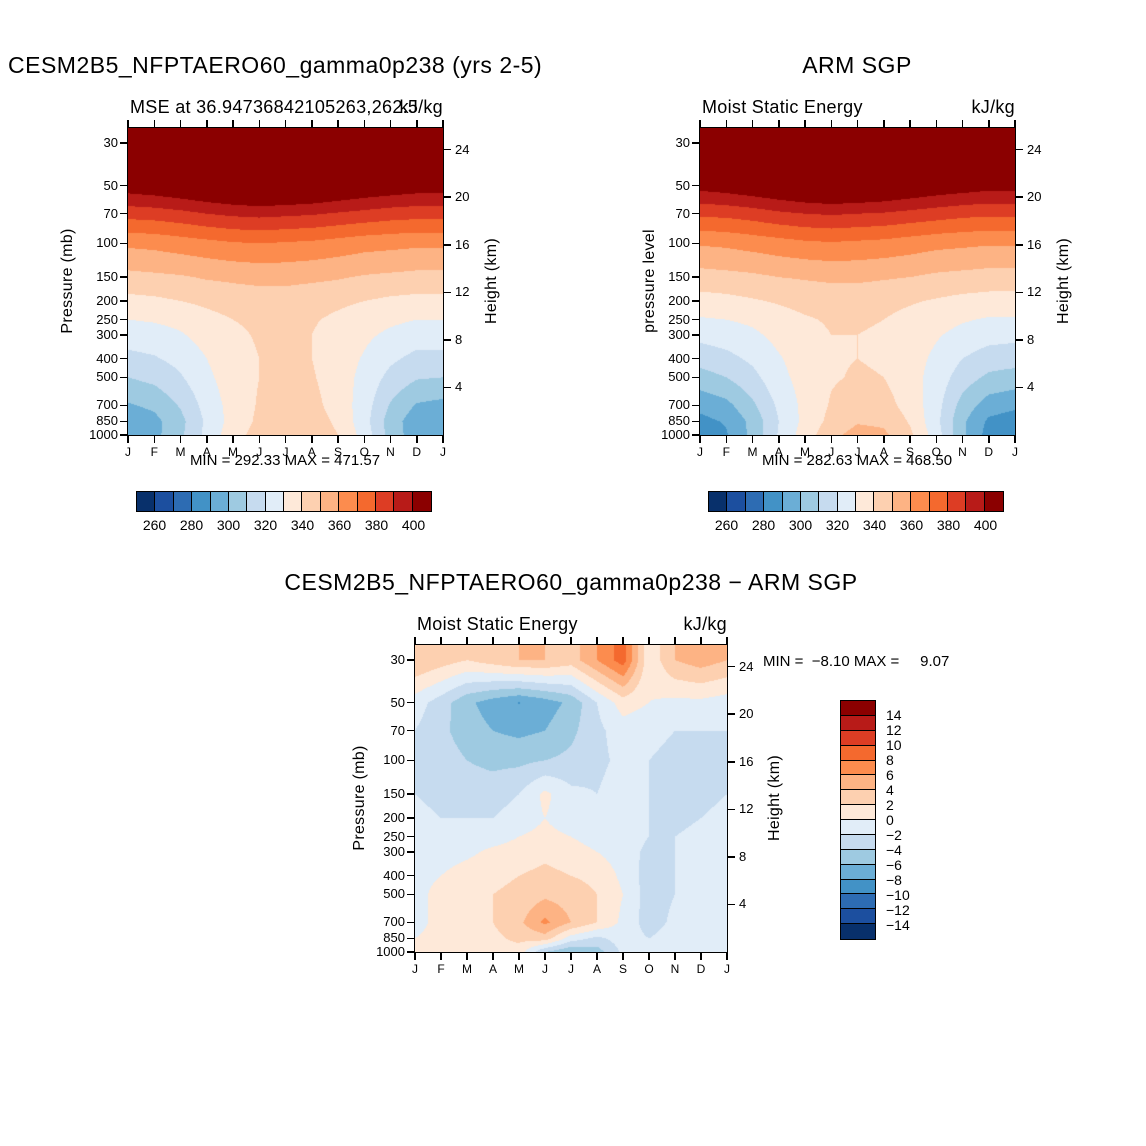 This screenshot has width=1146, height=1146. I want to click on height-tick-label: 20, so click(1034, 197).